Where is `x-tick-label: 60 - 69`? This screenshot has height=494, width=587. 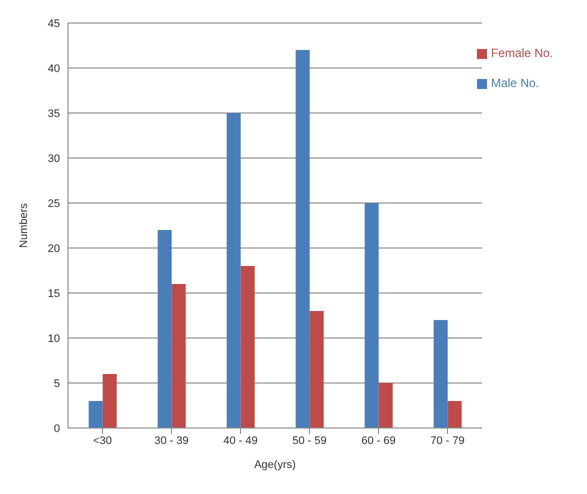
x-tick-label: 60 - 69 is located at coordinates (378, 440).